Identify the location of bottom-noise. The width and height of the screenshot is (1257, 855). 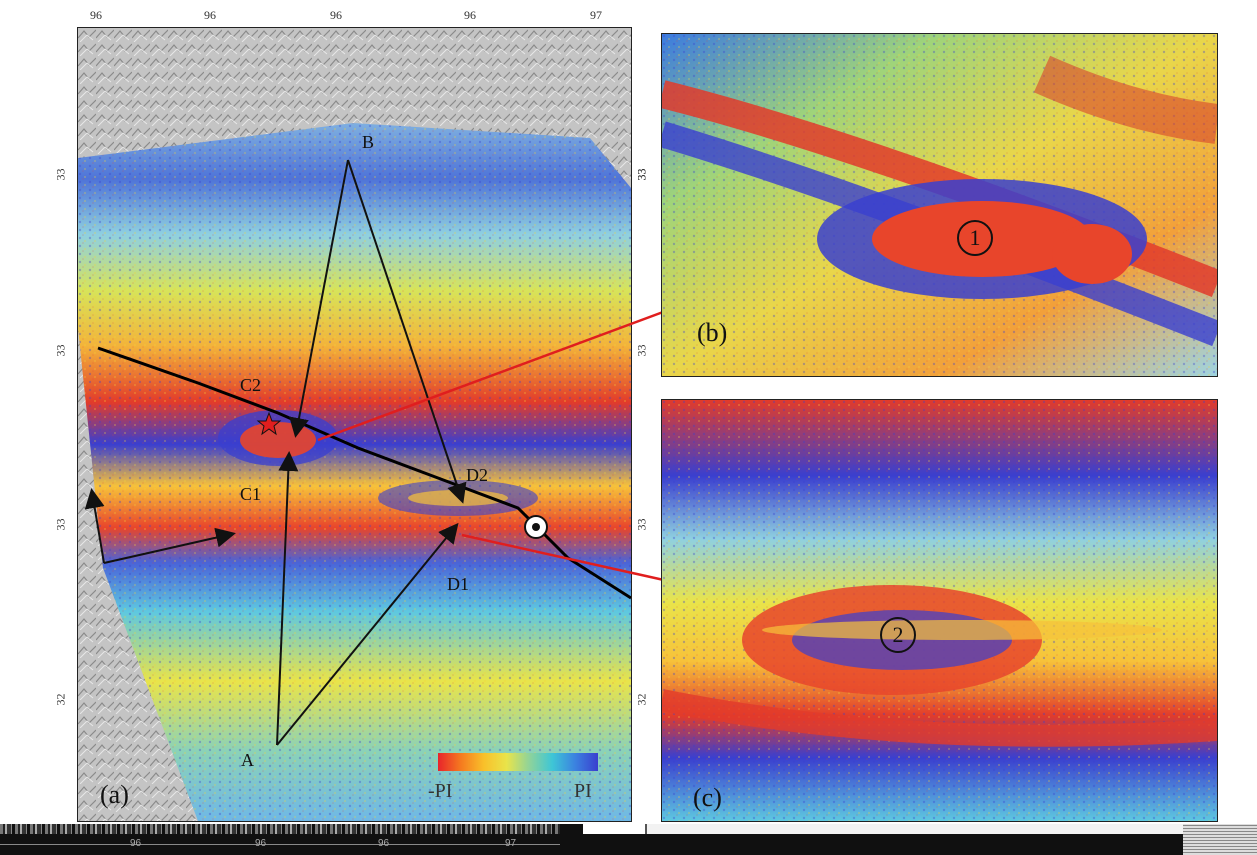
(280, 829).